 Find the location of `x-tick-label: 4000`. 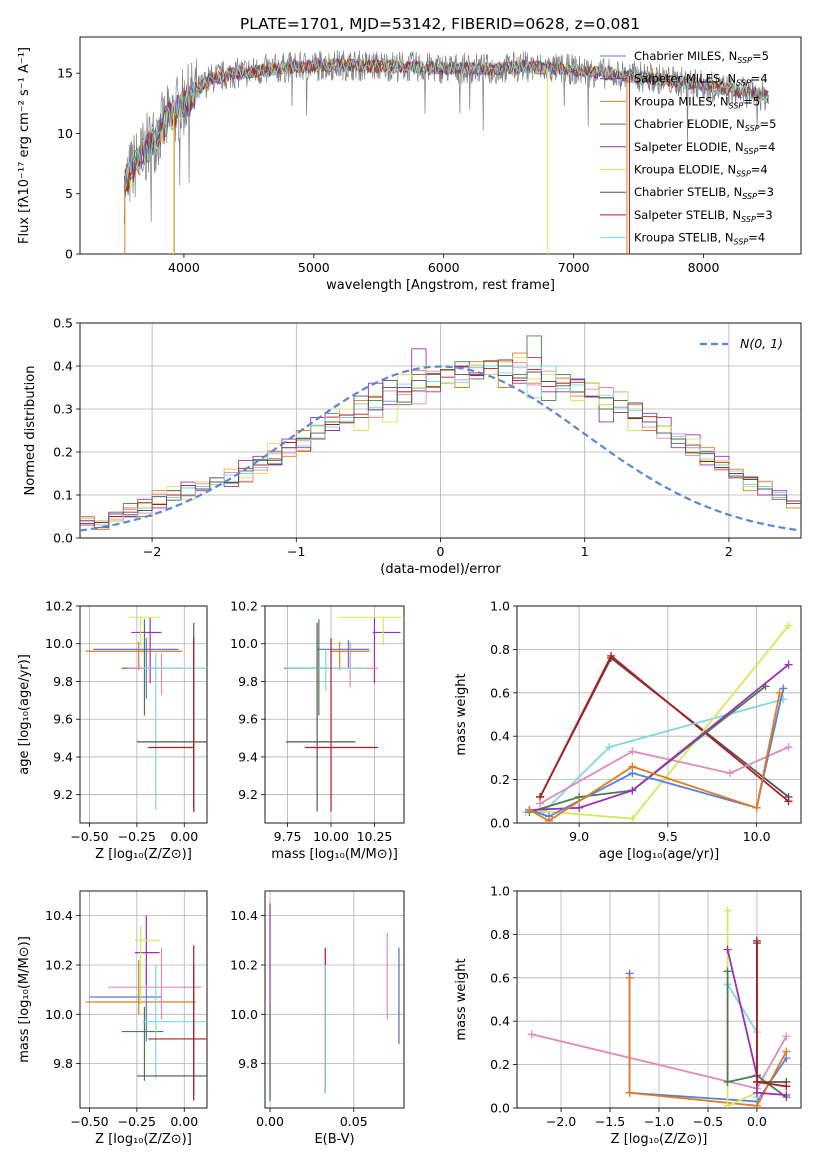

x-tick-label: 4000 is located at coordinates (184, 267).